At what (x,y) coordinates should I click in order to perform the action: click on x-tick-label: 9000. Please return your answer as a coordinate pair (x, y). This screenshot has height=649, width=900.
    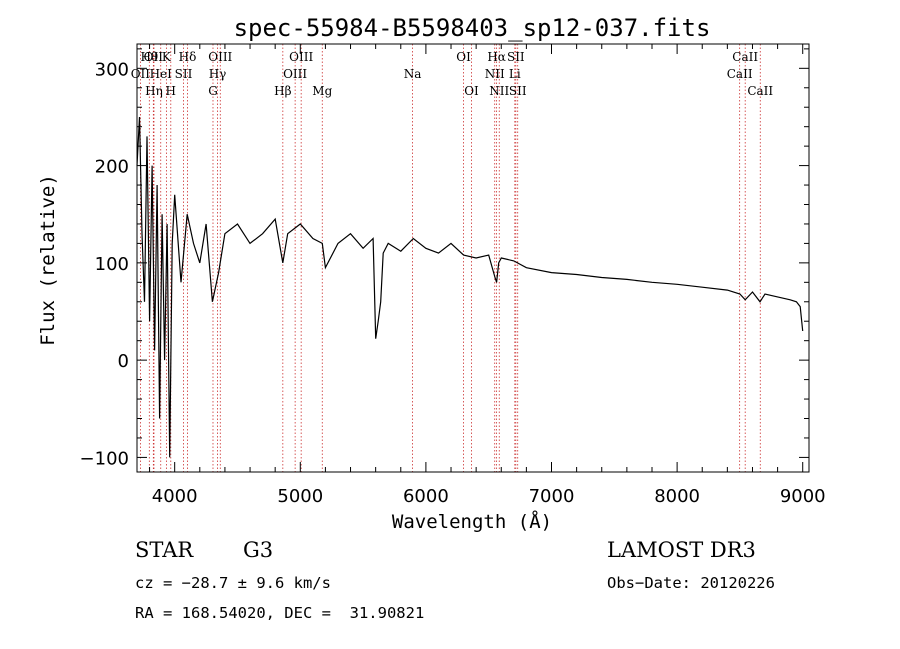
    Looking at the image, I should click on (803, 496).